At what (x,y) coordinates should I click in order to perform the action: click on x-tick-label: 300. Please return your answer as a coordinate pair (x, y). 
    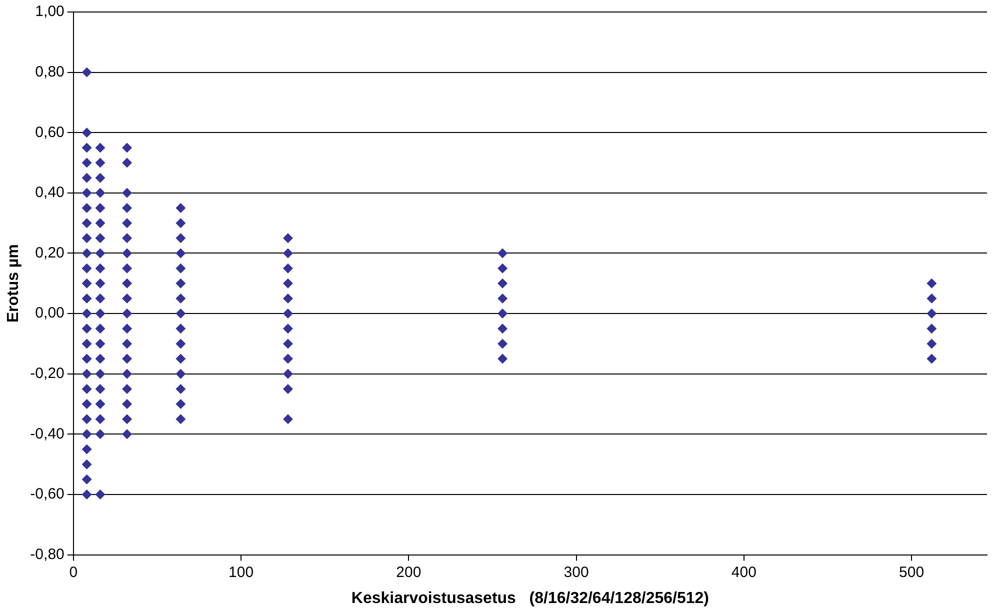
    Looking at the image, I should click on (576, 572).